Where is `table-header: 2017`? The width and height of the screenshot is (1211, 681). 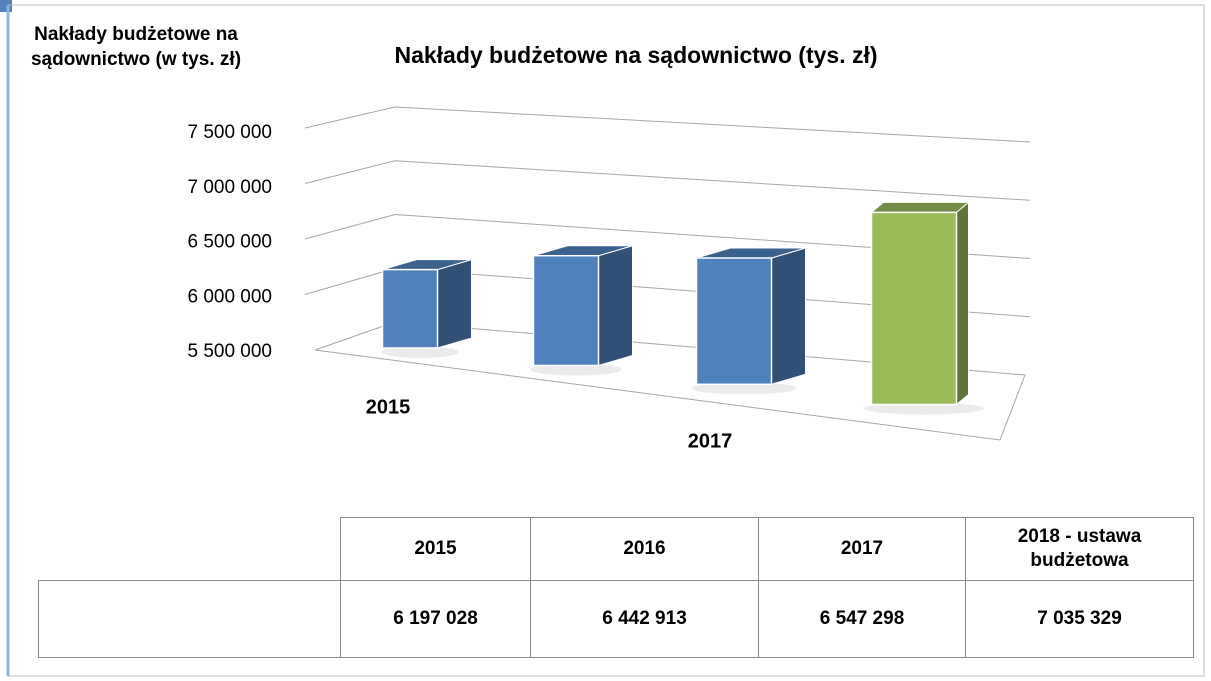
table-header: 2017 is located at coordinates (862, 549).